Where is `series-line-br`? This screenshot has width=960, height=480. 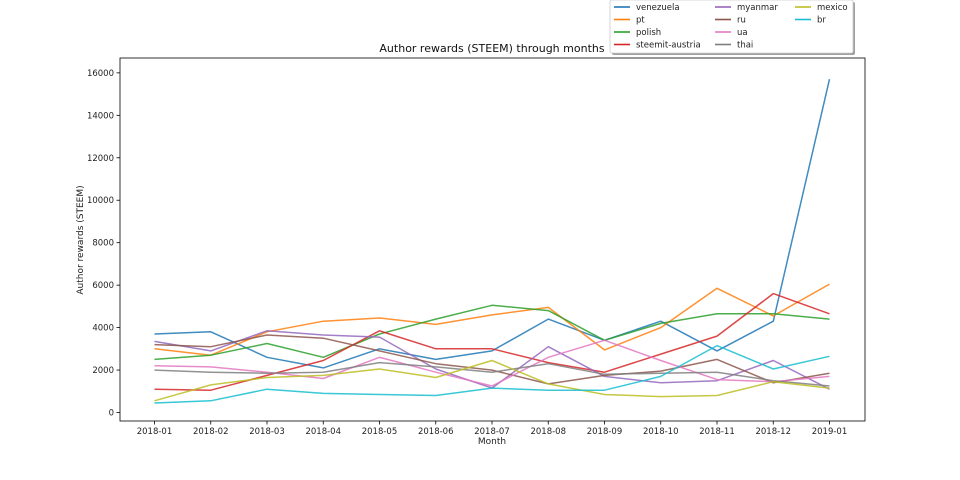 series-line-br is located at coordinates (492, 374).